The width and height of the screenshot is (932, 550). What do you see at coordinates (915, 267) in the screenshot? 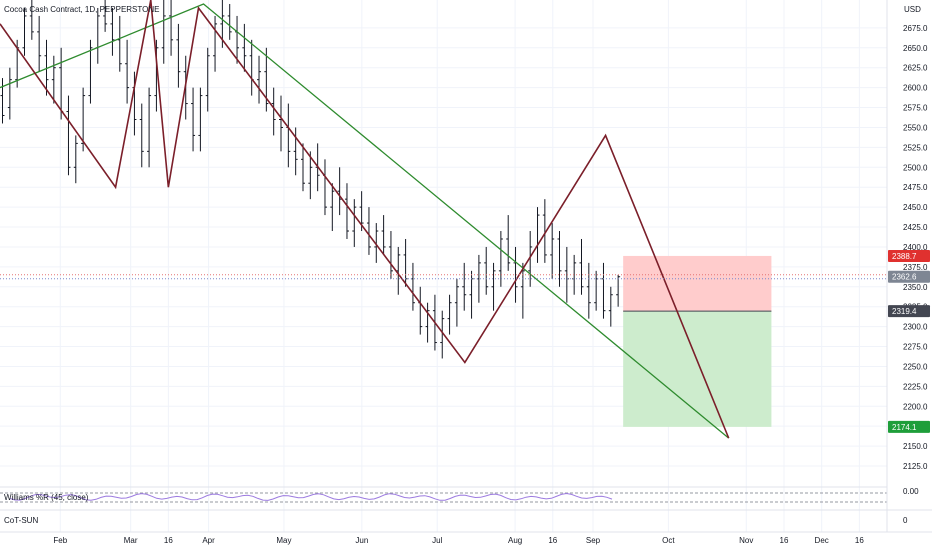
I see `y-tick-label: 2375.0` at bounding box center [915, 267].